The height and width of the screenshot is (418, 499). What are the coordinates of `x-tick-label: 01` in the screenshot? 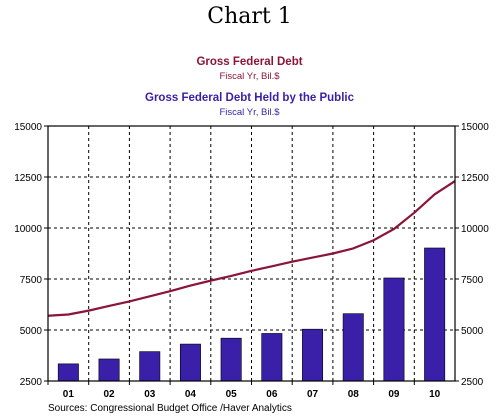 It's located at (69, 394).